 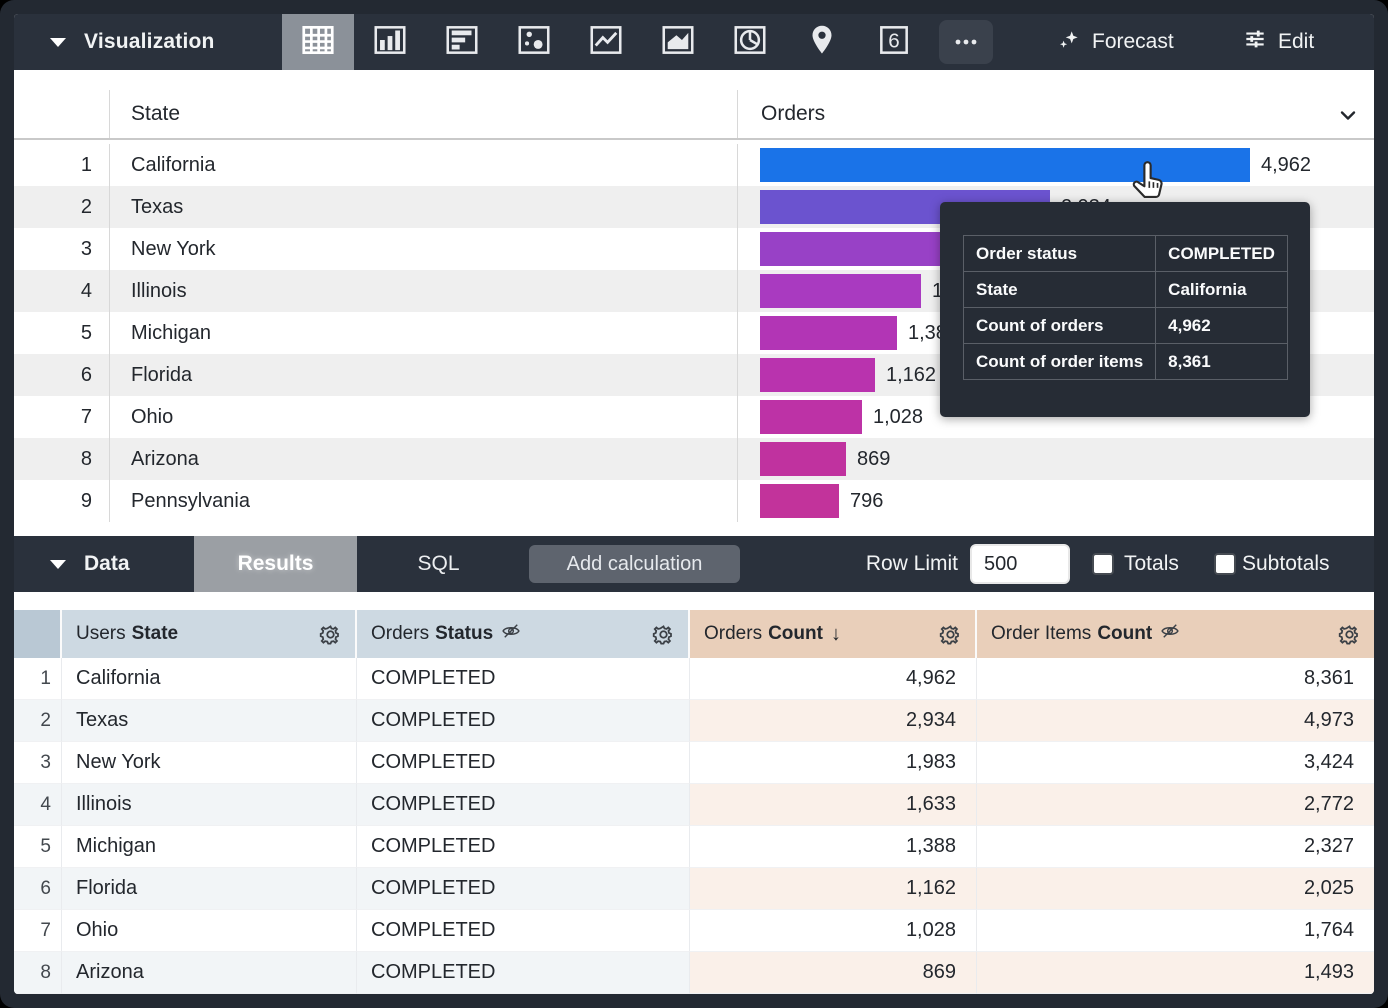 I want to click on map-pin-icon, so click(x=822, y=42).